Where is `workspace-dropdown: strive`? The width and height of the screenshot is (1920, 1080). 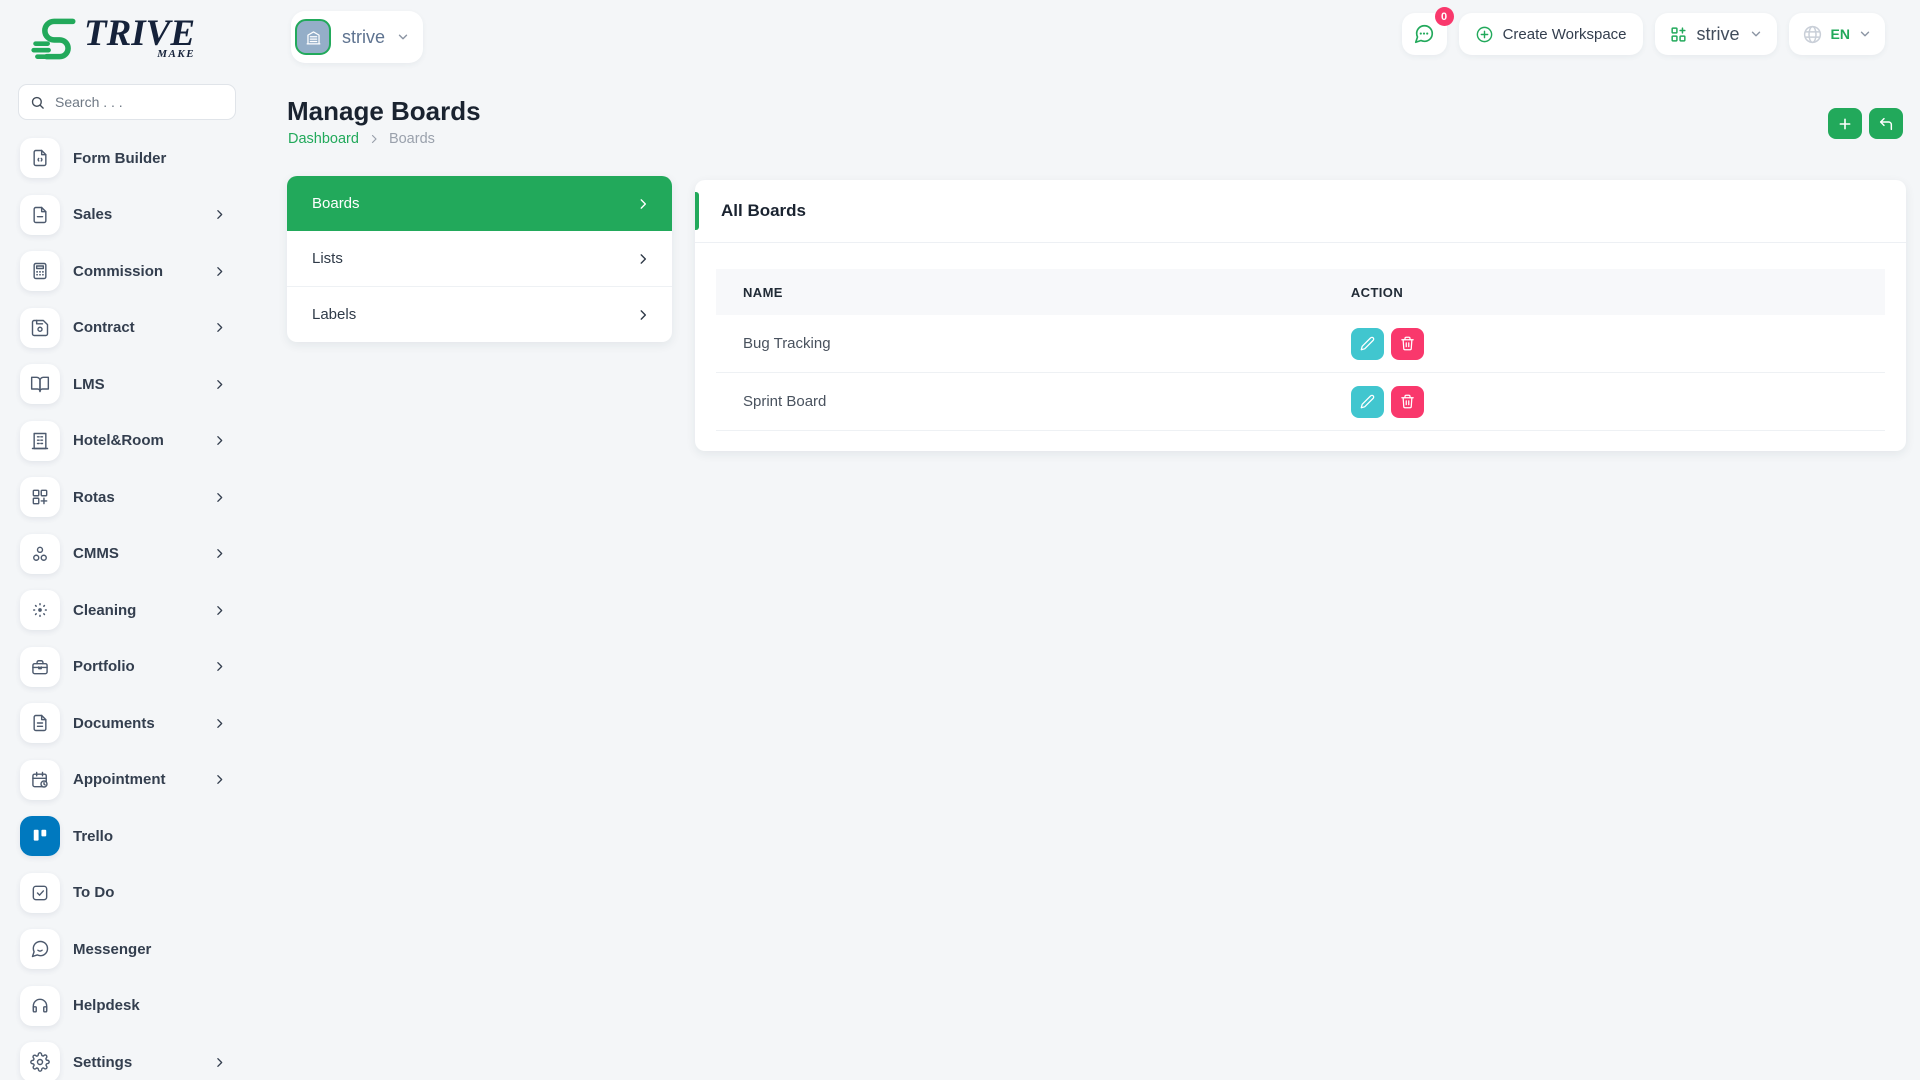 workspace-dropdown: strive is located at coordinates (1715, 34).